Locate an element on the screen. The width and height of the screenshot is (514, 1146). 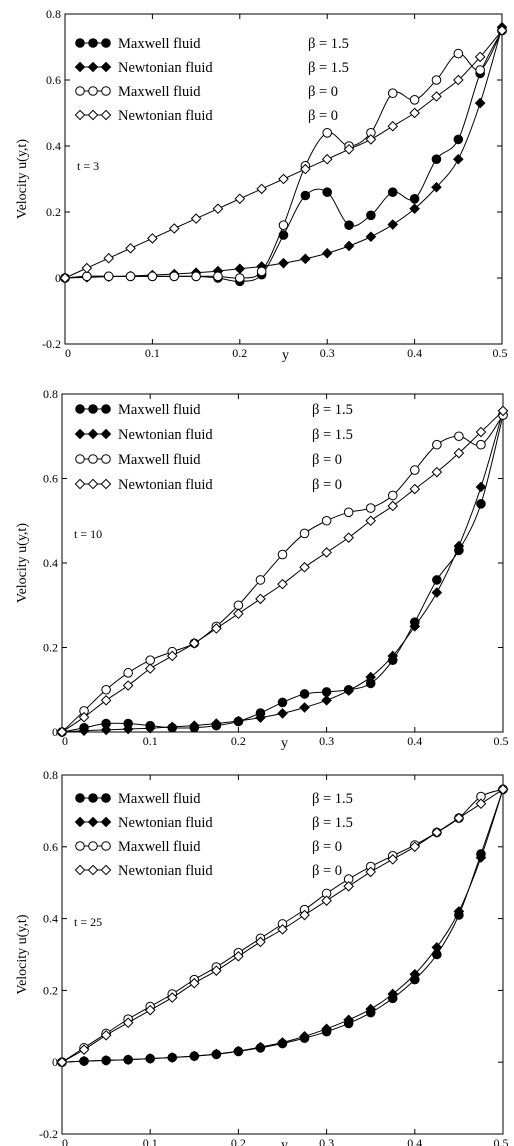
y-tick-label: 0.2 is located at coordinates (53, 212).